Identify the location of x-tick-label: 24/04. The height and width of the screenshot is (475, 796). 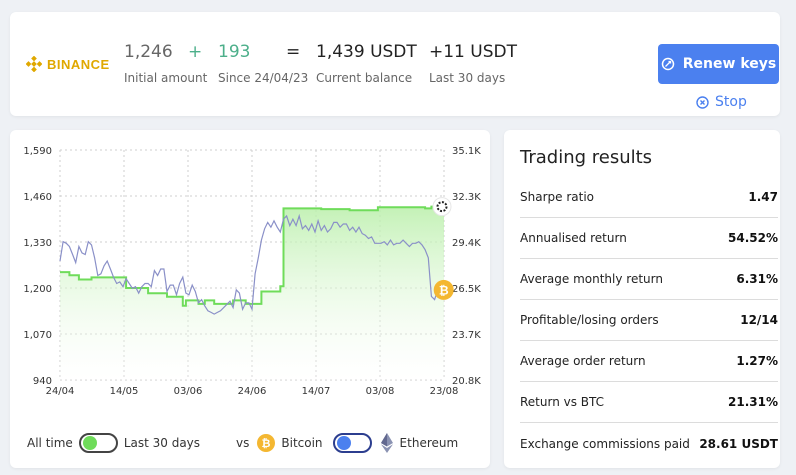
(60, 391).